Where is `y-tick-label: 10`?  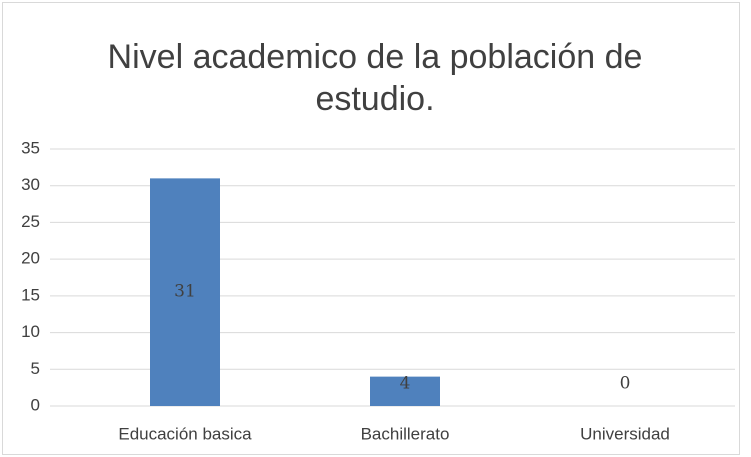
y-tick-label: 10 is located at coordinates (30, 331).